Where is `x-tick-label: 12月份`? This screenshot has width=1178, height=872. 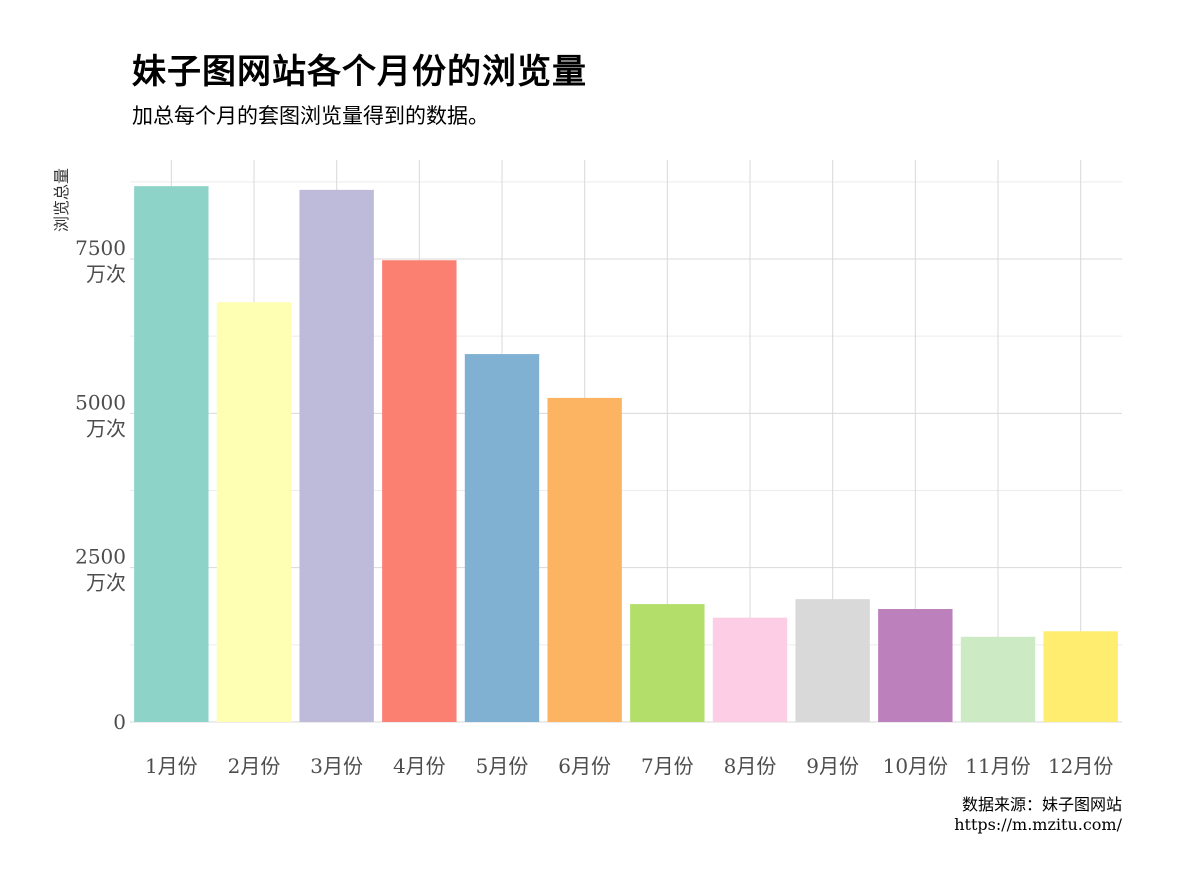
x-tick-label: 12月份 is located at coordinates (1080, 766).